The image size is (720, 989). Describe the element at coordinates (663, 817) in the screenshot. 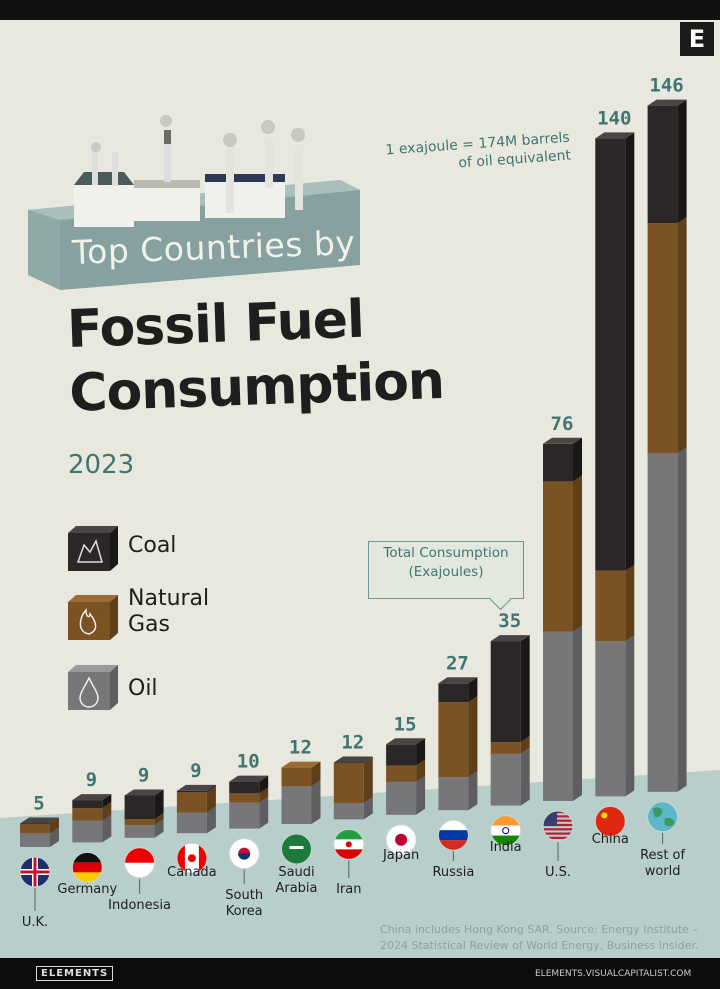

I see `globe-icon` at that location.